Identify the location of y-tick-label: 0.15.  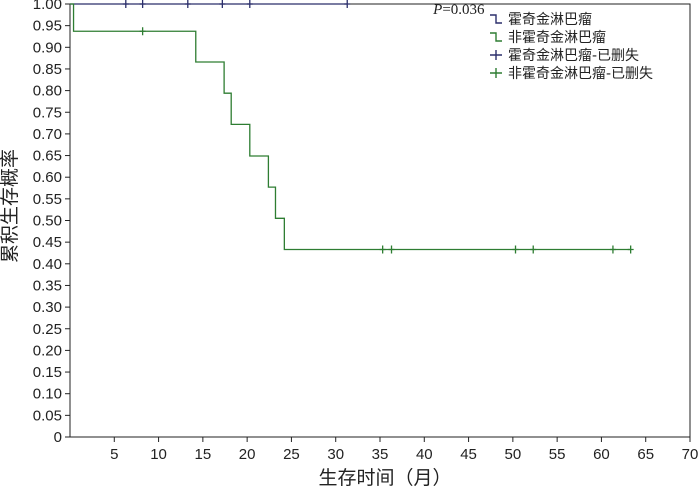
(47, 372).